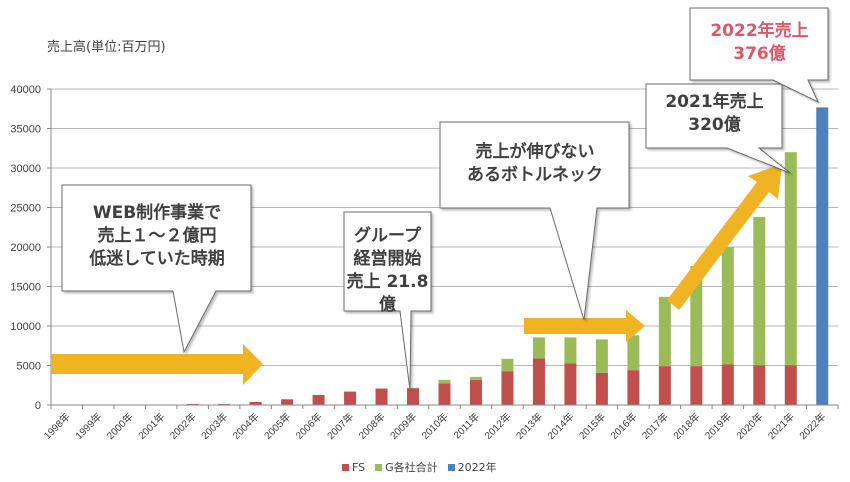 Image resolution: width=850 pixels, height=482 pixels. Describe the element at coordinates (759, 43) in the screenshot. I see `callout-2022-text: 2022年売上 376億` at that location.